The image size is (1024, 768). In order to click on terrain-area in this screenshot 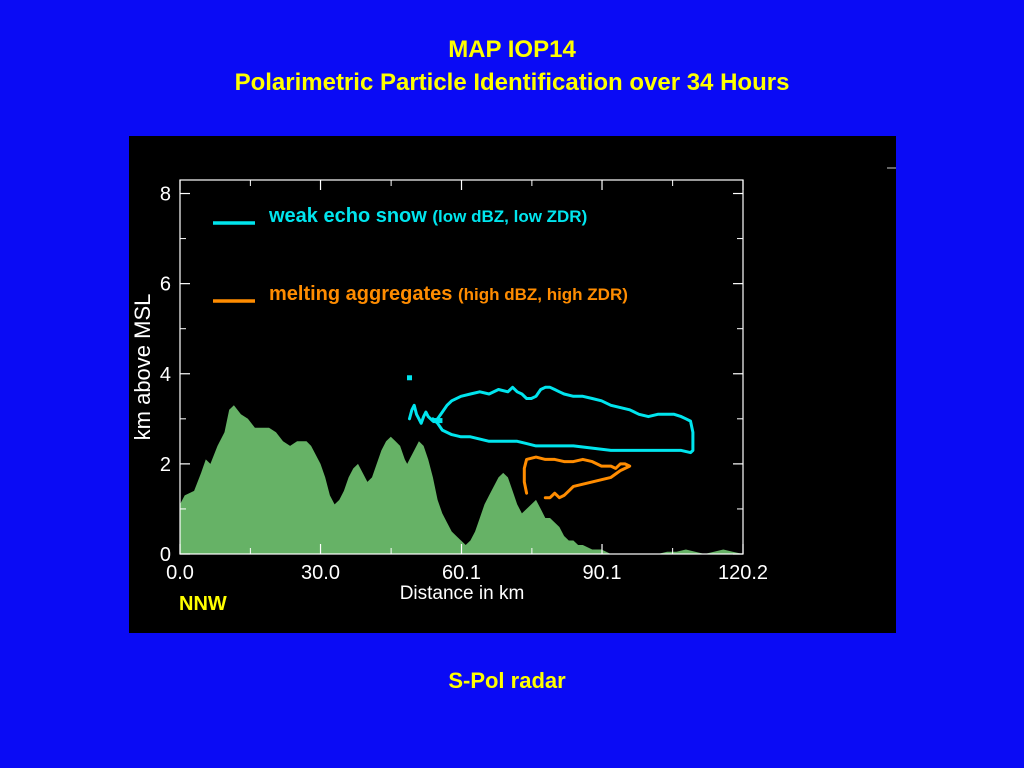, I will do `click(461, 479)`.